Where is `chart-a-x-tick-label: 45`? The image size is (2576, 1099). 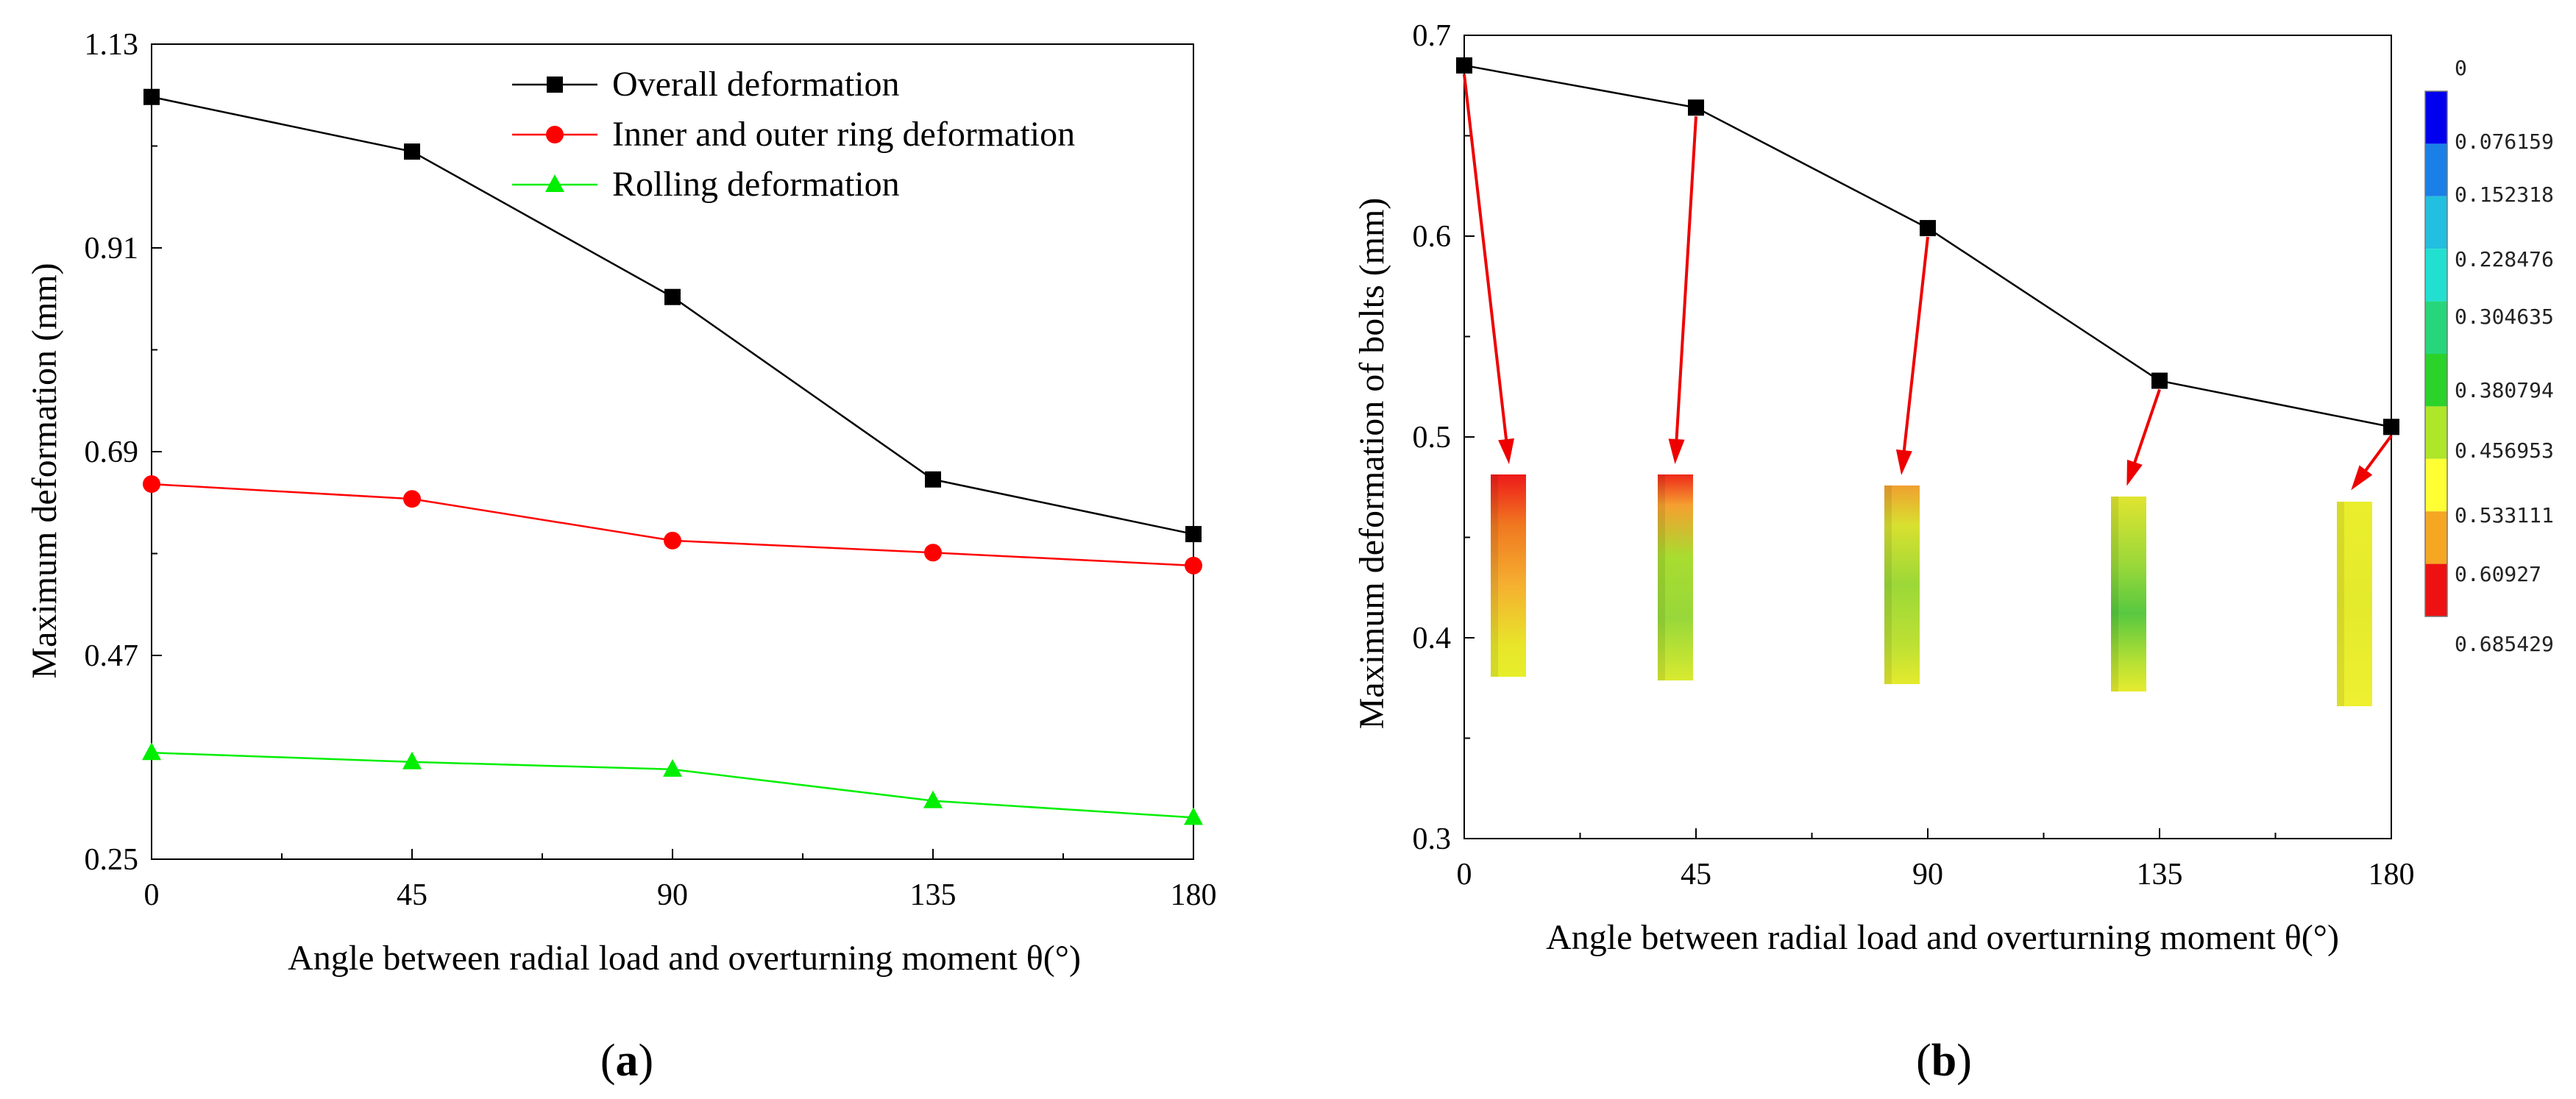
chart-a-x-tick-label: 45 is located at coordinates (412, 895).